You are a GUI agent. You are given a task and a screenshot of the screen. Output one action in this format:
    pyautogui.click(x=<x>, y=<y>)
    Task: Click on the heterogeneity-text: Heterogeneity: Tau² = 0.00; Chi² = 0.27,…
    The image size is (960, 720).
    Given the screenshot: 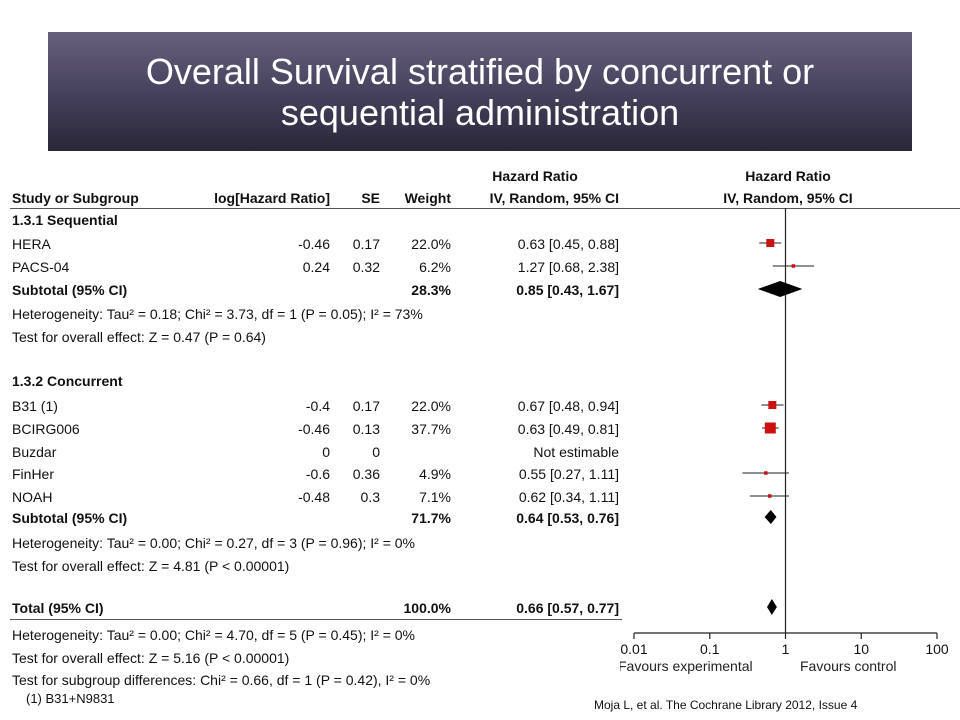 What is the action you would take?
    pyautogui.click(x=213, y=543)
    